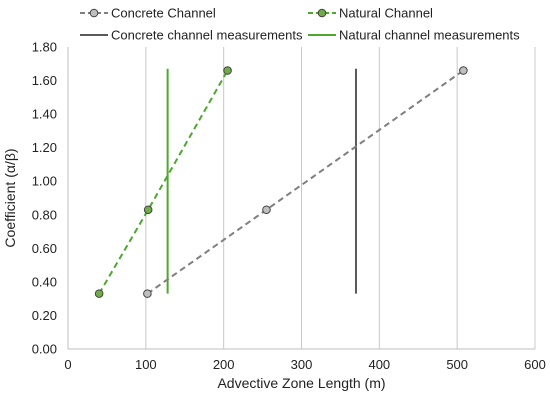 The image size is (550, 404). I want to click on legend-label: Natural channel measurements, so click(429, 35).